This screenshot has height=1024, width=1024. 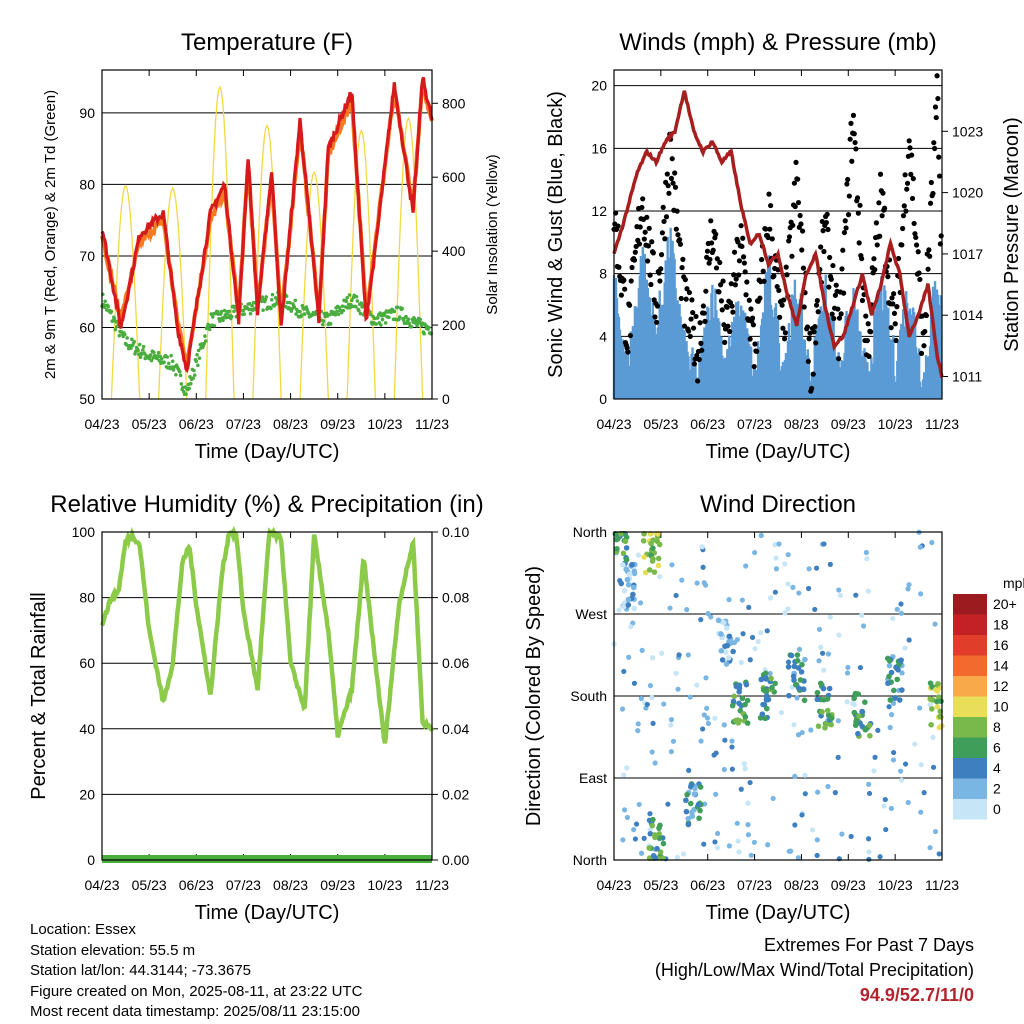 I want to click on panel-3-ytick-label: West, so click(x=591, y=614).